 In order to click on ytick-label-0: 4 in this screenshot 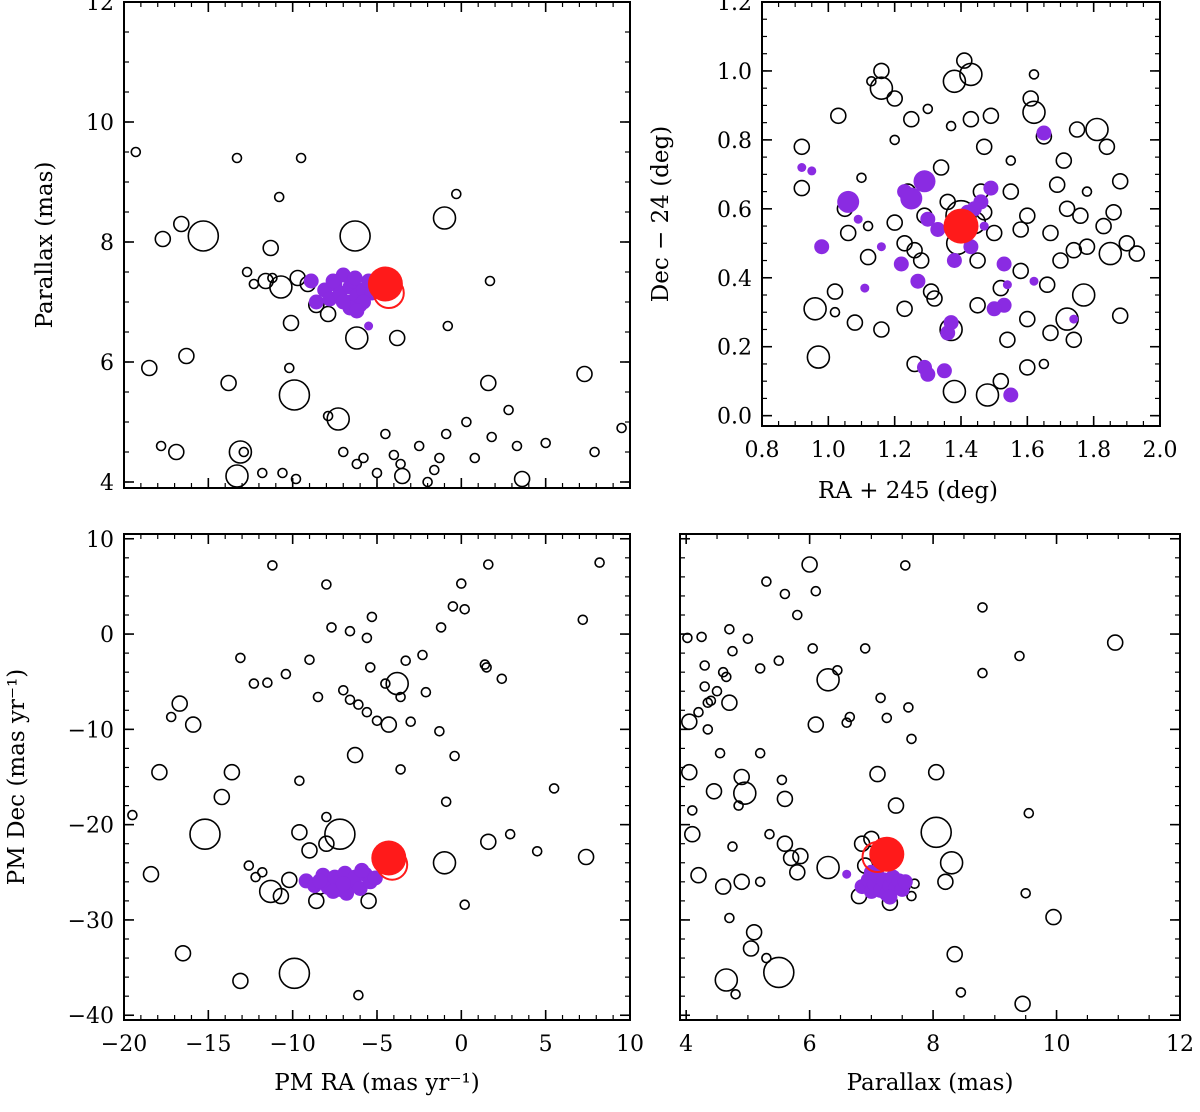, I will do `click(107, 483)`.